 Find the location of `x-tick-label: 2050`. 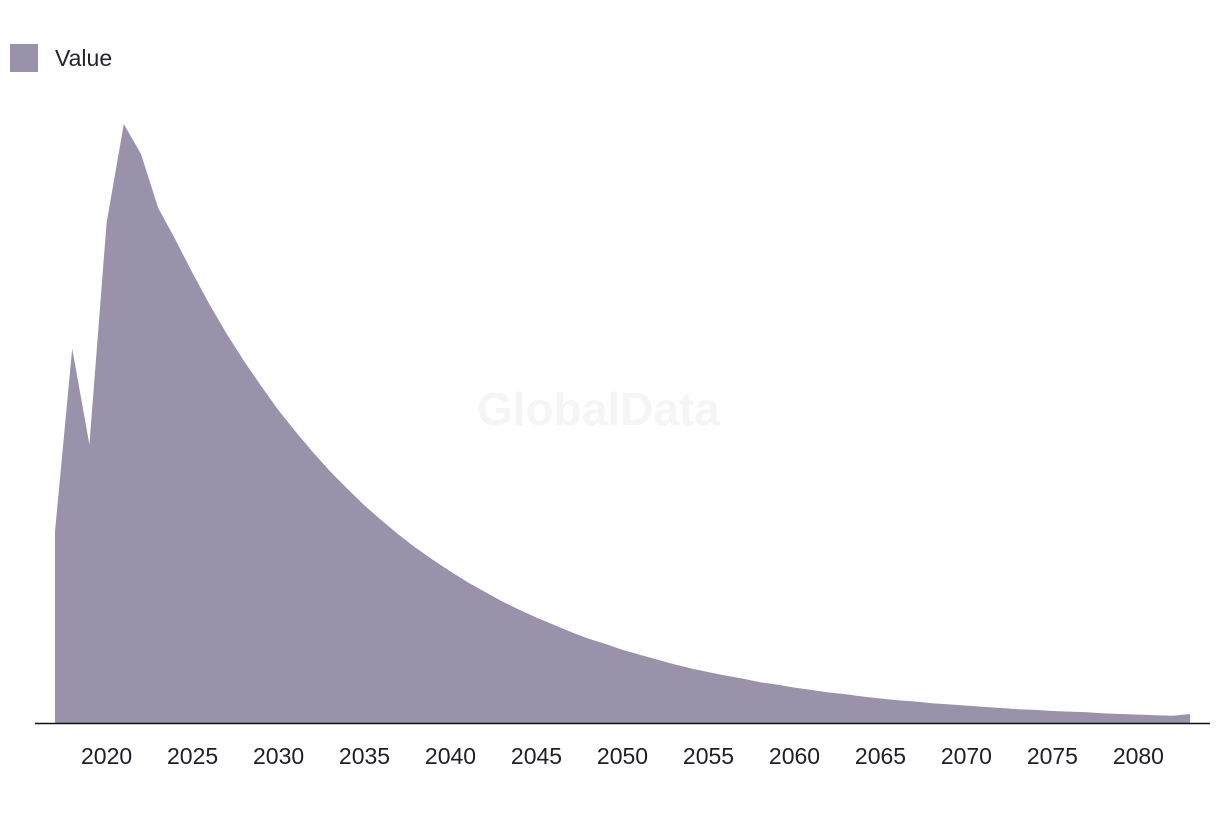

x-tick-label: 2050 is located at coordinates (622, 756).